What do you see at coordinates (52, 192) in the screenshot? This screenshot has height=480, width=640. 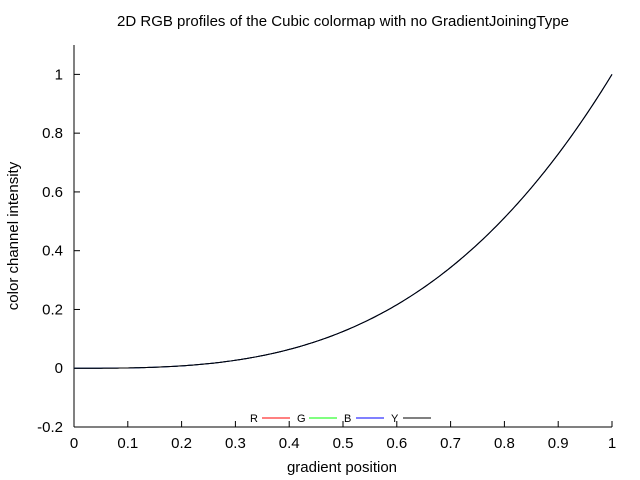 I see `y-tick-label: 0.6` at bounding box center [52, 192].